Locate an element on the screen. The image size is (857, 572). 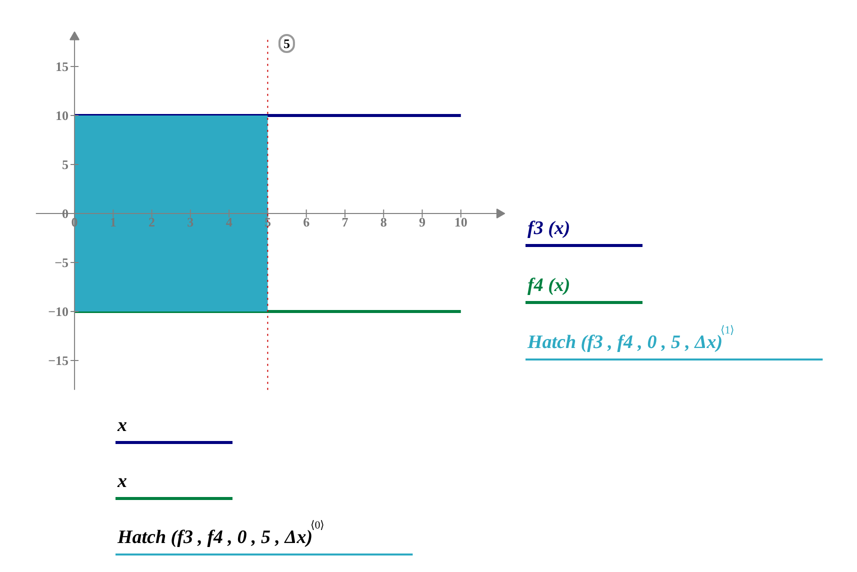
x-tick-label: 8 is located at coordinates (384, 222).